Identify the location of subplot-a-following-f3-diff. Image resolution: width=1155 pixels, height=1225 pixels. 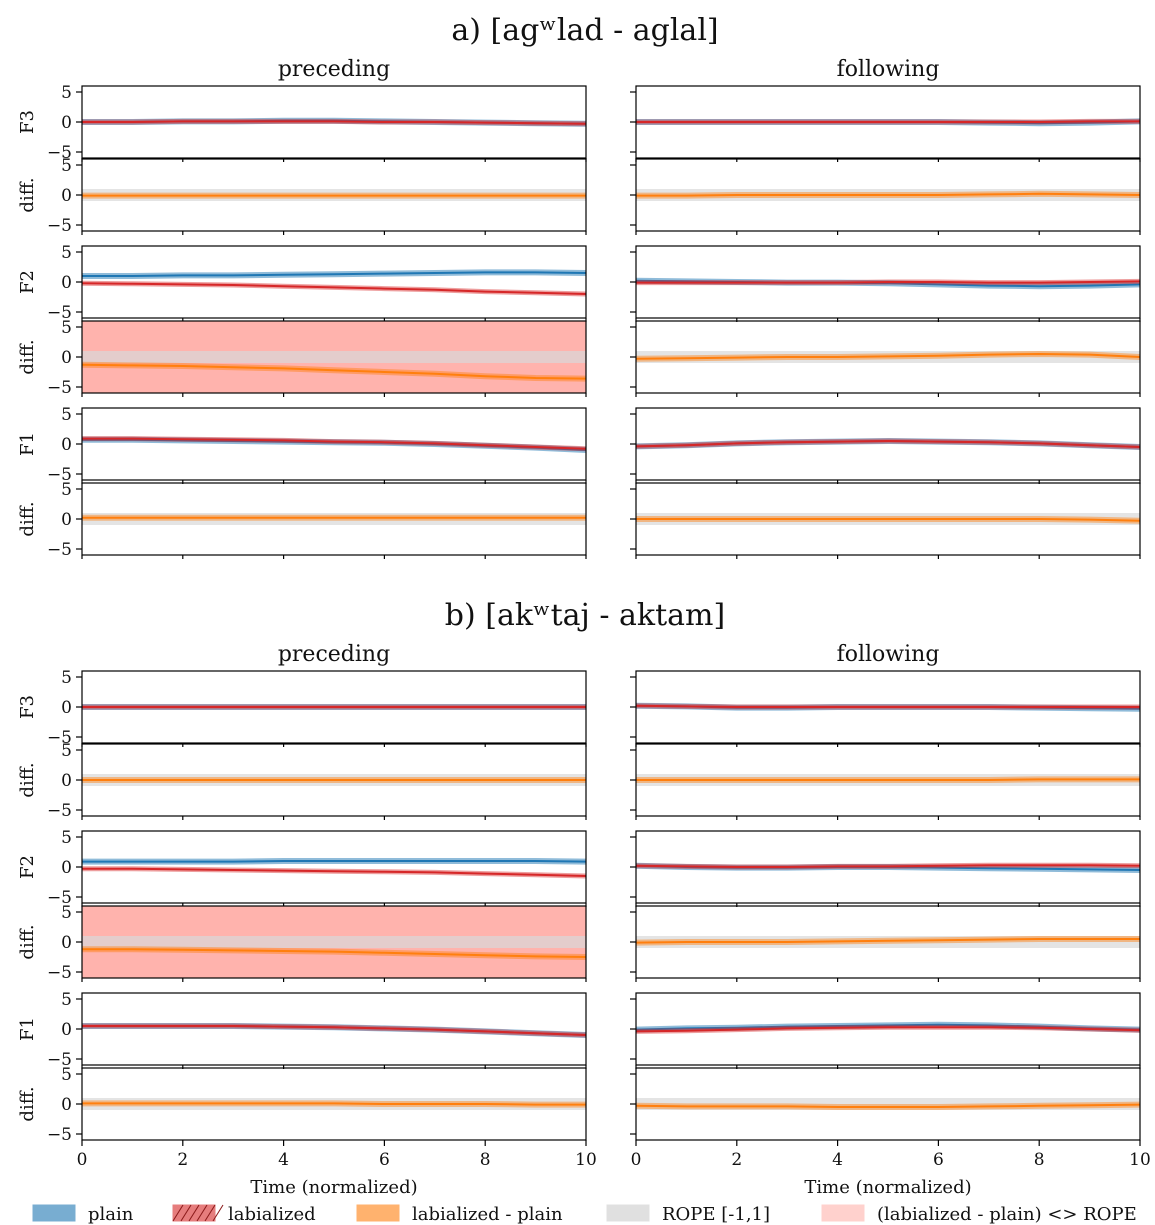
(885, 196).